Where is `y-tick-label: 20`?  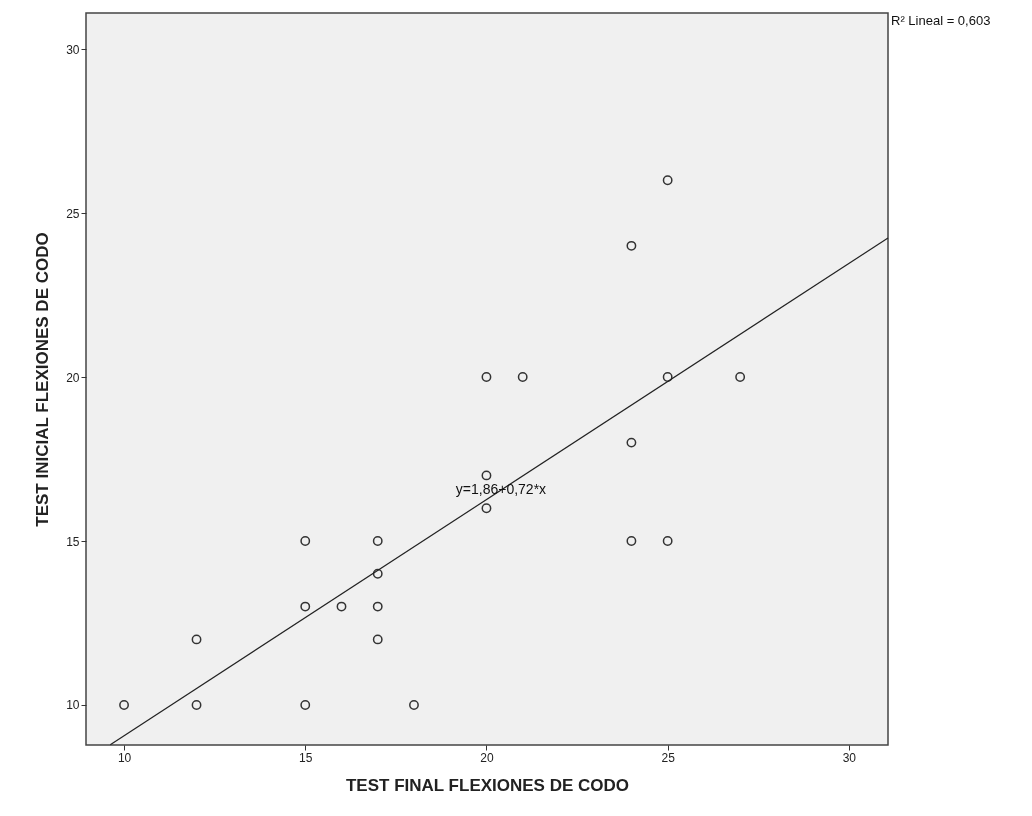 y-tick-label: 20 is located at coordinates (73, 377).